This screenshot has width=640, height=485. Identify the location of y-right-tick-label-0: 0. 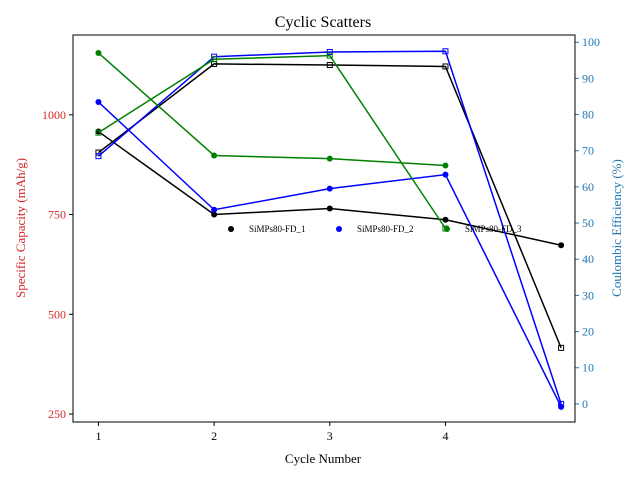
(585, 404).